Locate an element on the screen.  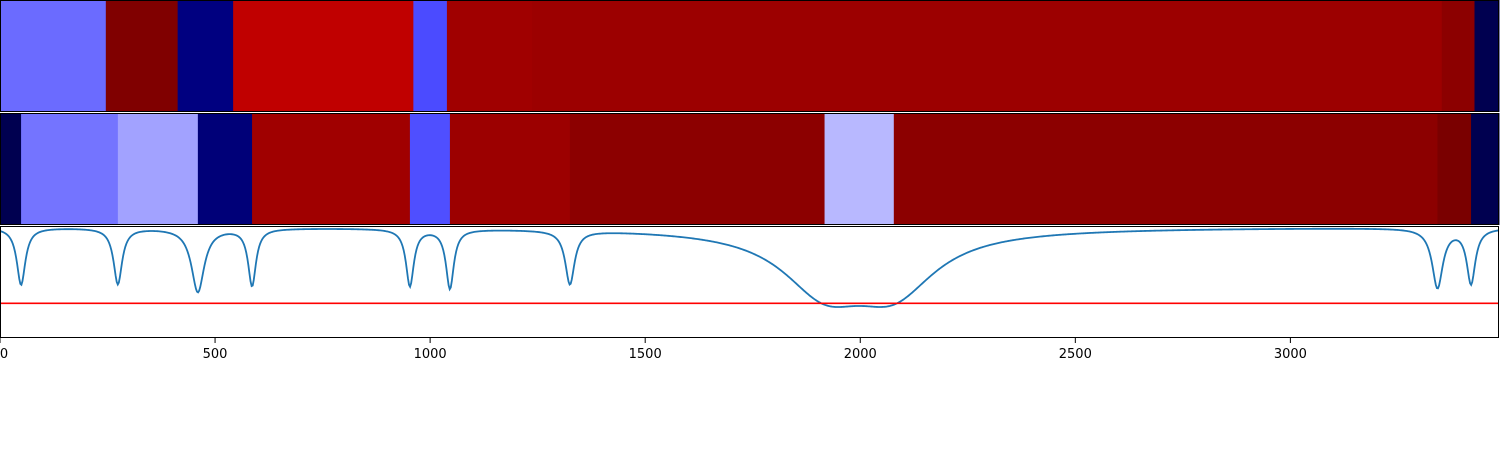
x-tick-label: 0 is located at coordinates (4, 354).